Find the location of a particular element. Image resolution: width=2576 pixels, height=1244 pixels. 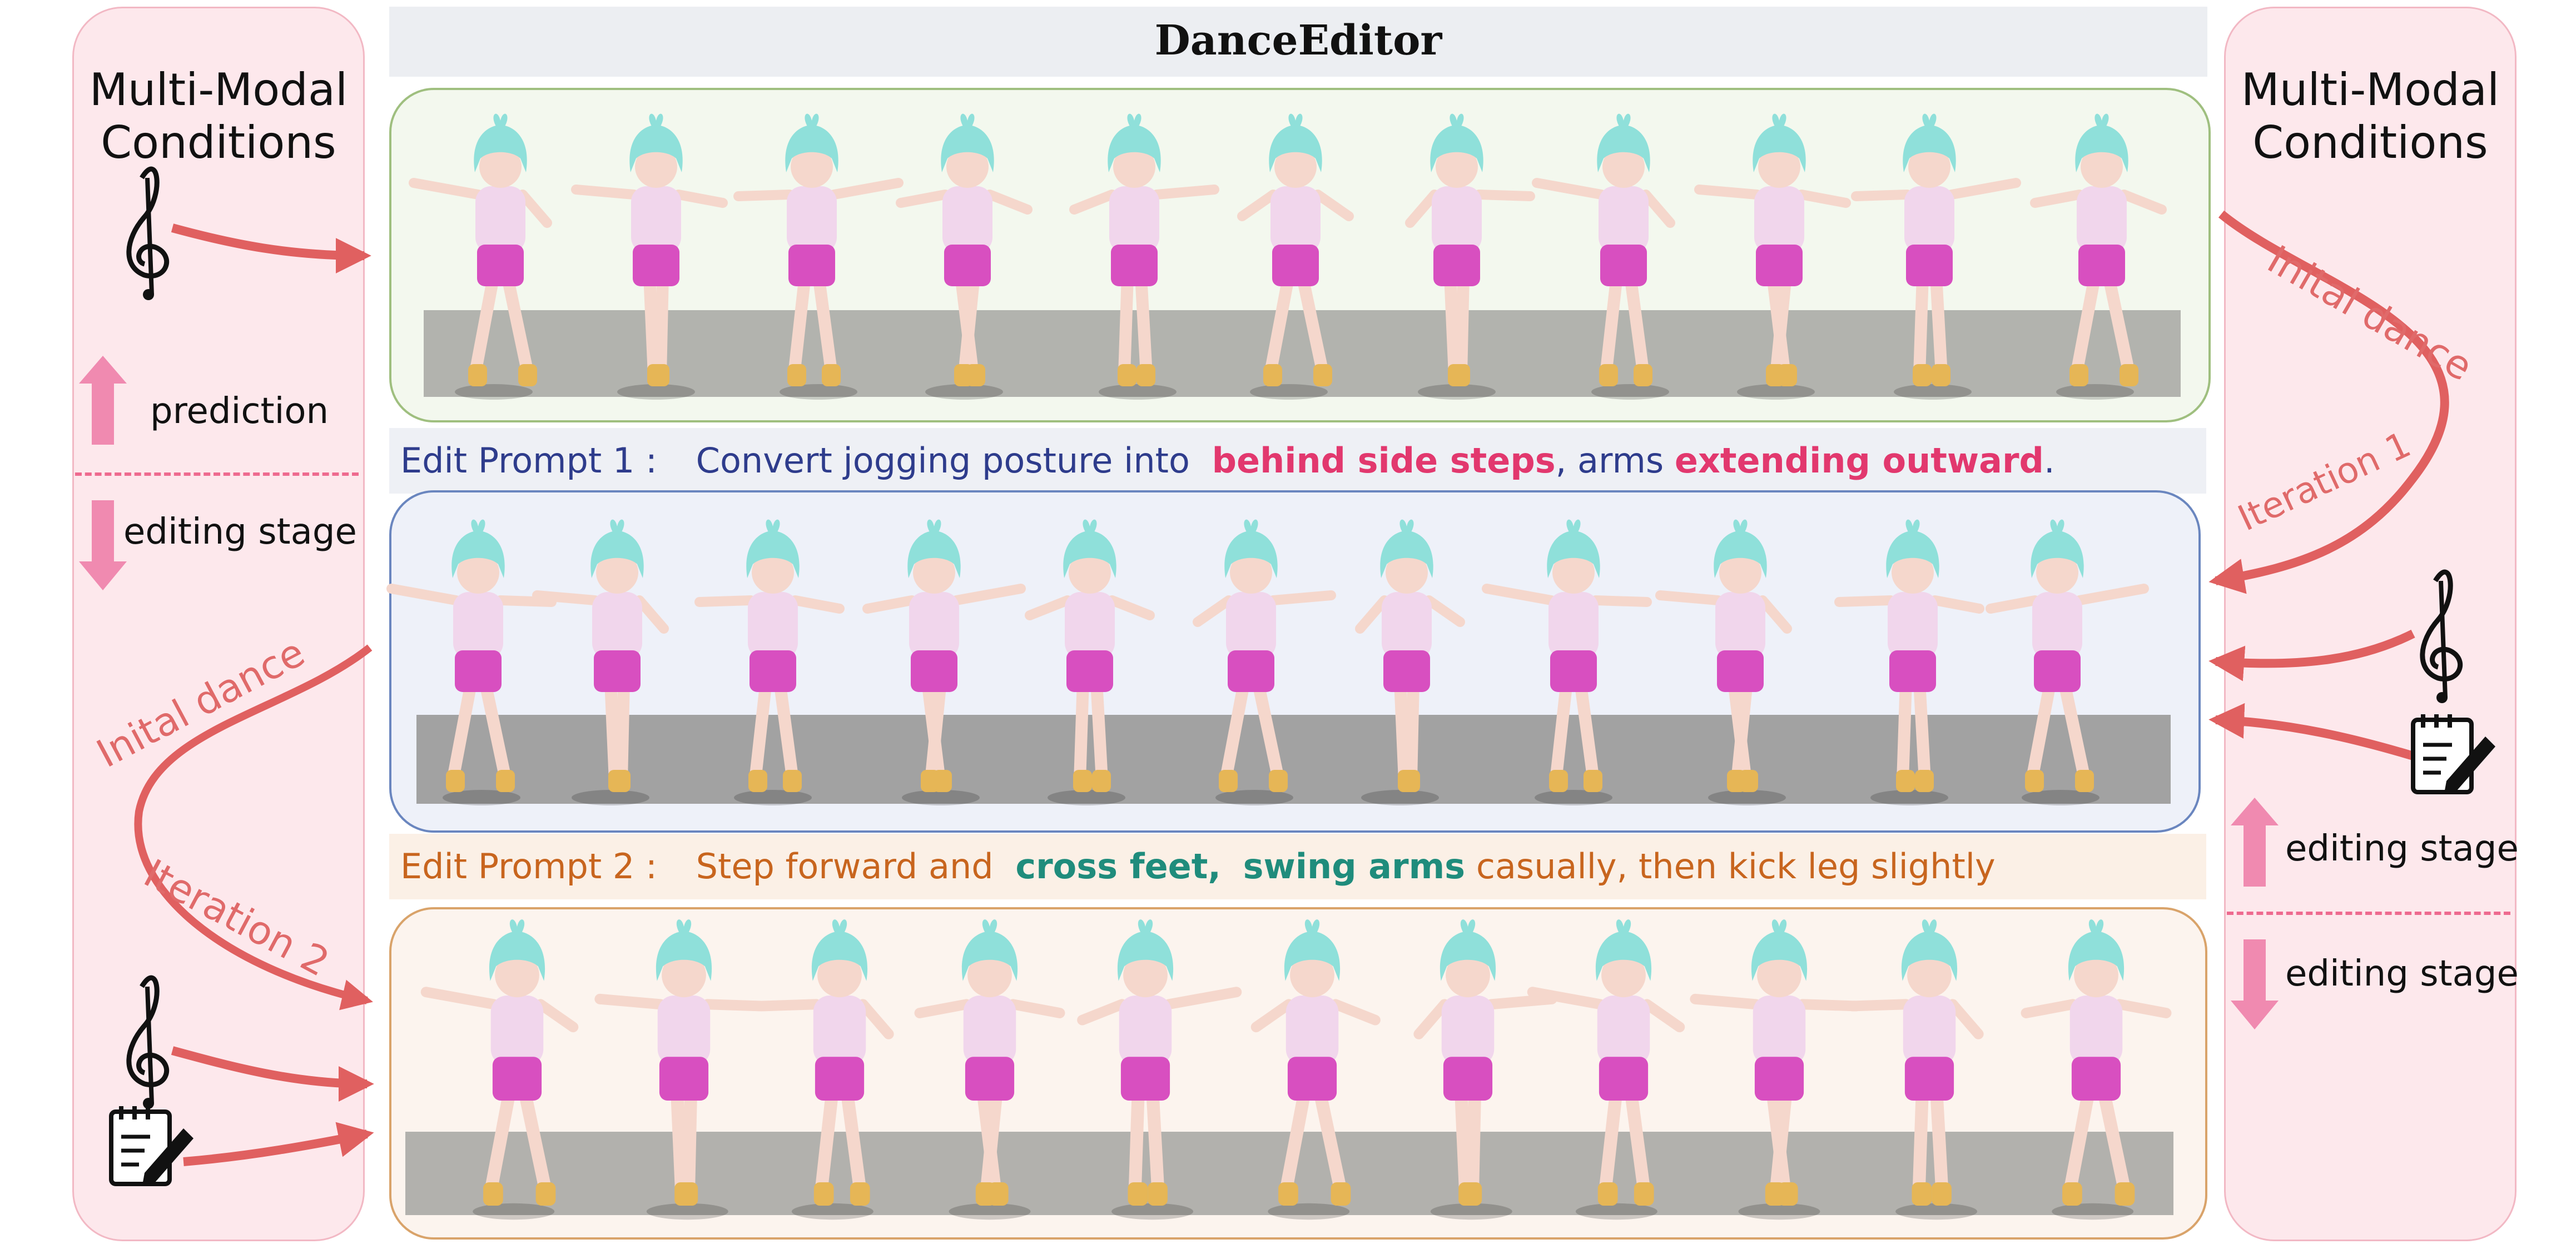

edit-to-panel2-arrow is located at coordinates (2311, 731).